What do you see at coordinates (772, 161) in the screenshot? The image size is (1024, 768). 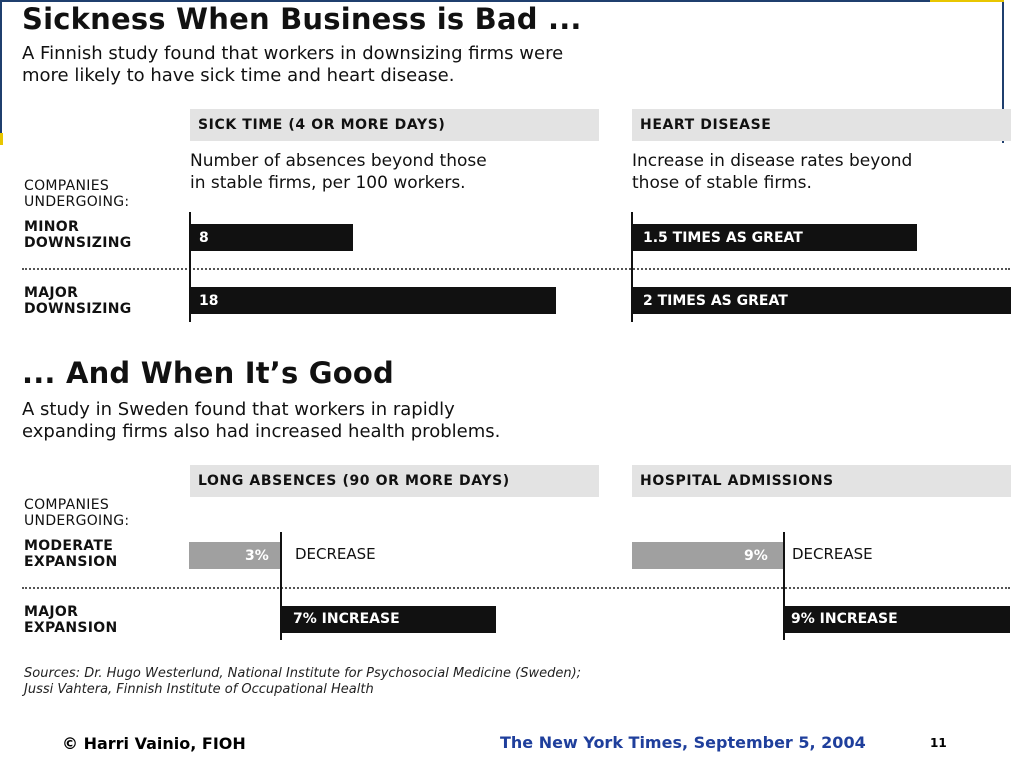 I see `panel-desc-heart-disease-line1: Increase in disease rates beyond` at bounding box center [772, 161].